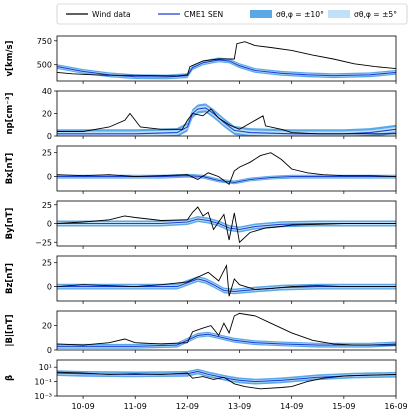  What do you see at coordinates (49, 177) in the screenshot?
I see `ytick-label-bx-0: 0` at bounding box center [49, 177].